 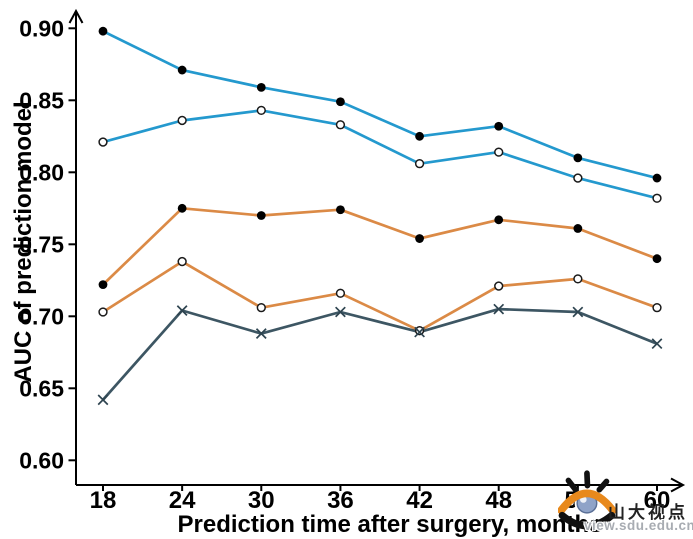 I want to click on y-tick-label: 0.85, so click(x=41, y=100).